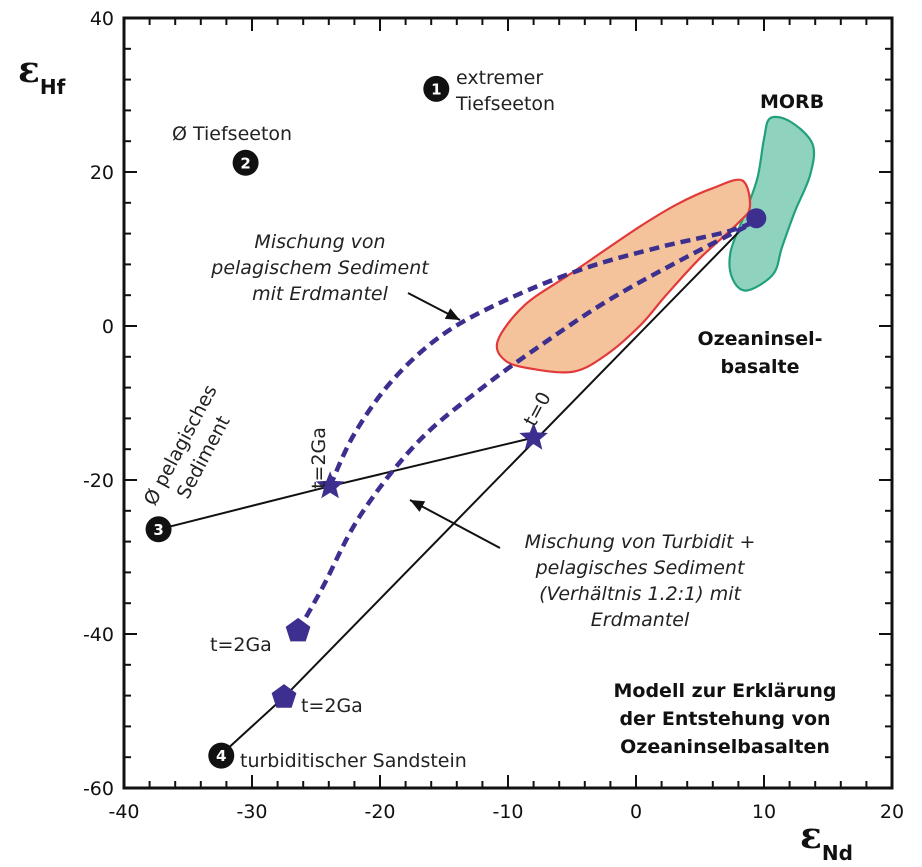  Describe the element at coordinates (98, 635) in the screenshot. I see `y-tick-label: -40` at that location.